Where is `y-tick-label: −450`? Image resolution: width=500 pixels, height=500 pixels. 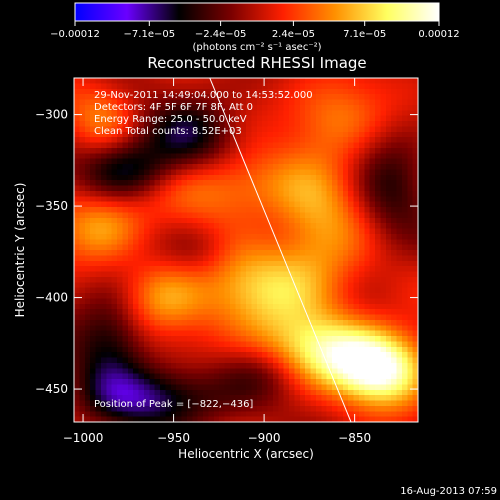 y-tick-label: −450 is located at coordinates (51, 389).